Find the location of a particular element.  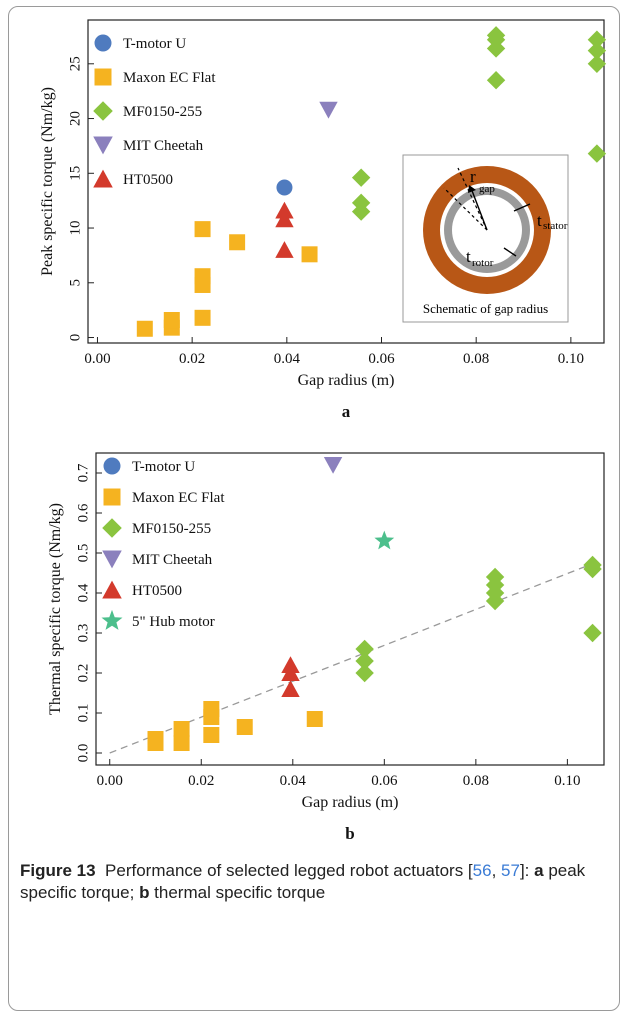

inset-label-t-stator: t is located at coordinates (539, 220).